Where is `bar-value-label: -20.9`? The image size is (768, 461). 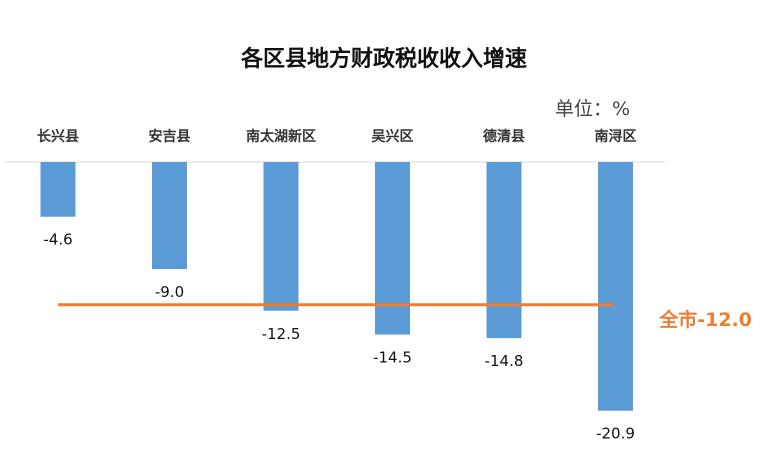 bar-value-label: -20.9 is located at coordinates (615, 434).